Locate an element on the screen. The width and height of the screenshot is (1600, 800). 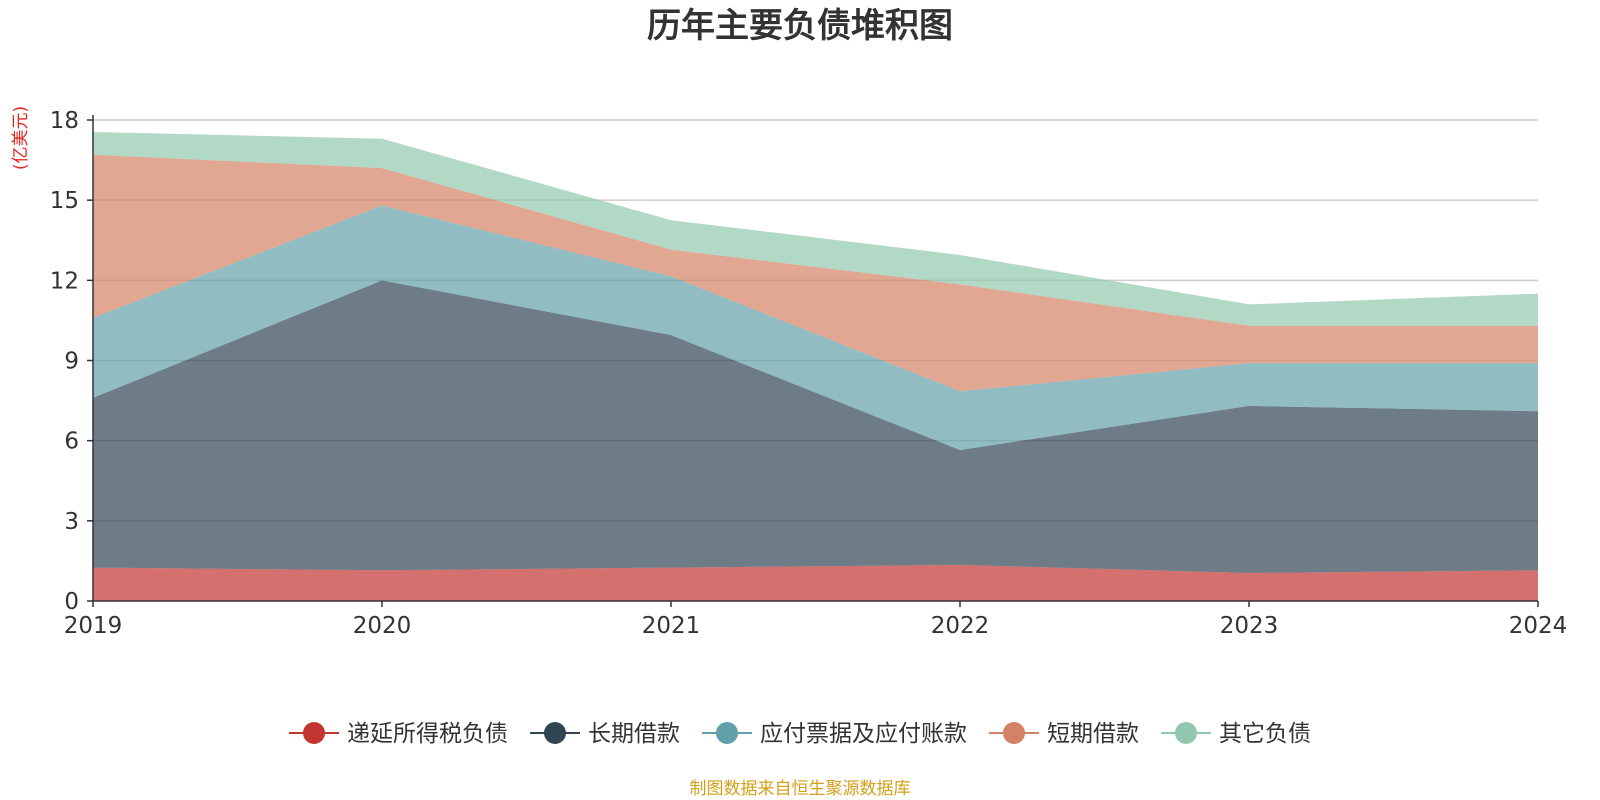
x-tick-label-1: 2020 is located at coordinates (382, 626).